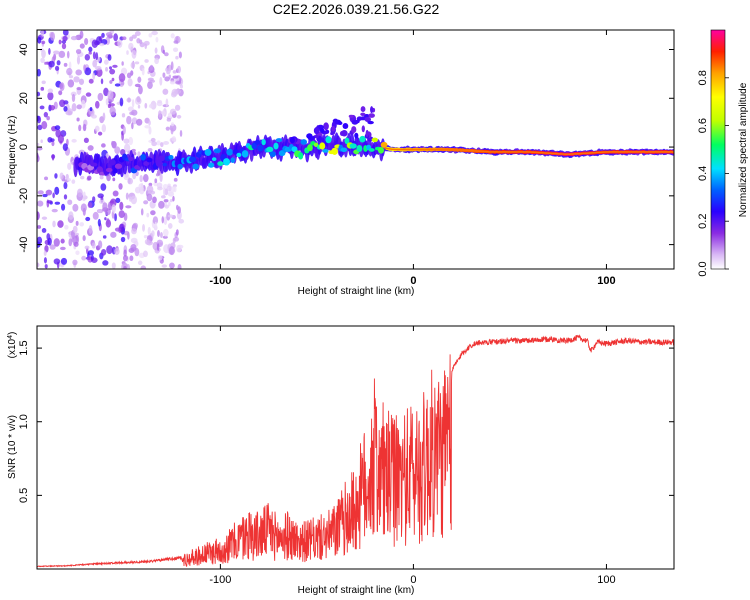 The height and width of the screenshot is (600, 750). Describe the element at coordinates (703, 77) in the screenshot. I see `colorbar-tick-label: 0.8` at that location.